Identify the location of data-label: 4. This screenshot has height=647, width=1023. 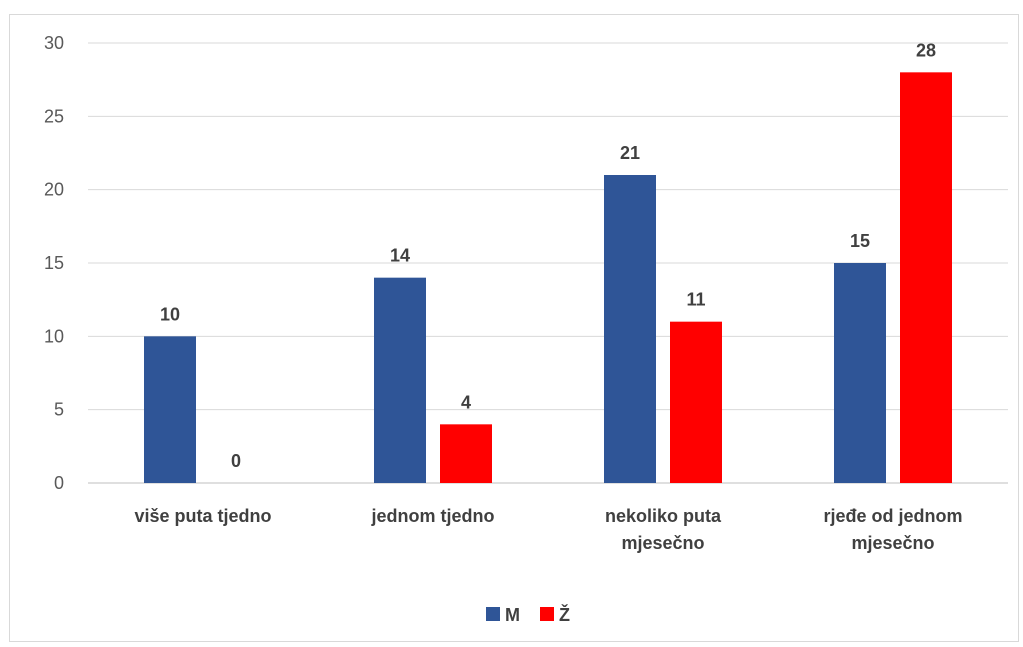
(466, 402).